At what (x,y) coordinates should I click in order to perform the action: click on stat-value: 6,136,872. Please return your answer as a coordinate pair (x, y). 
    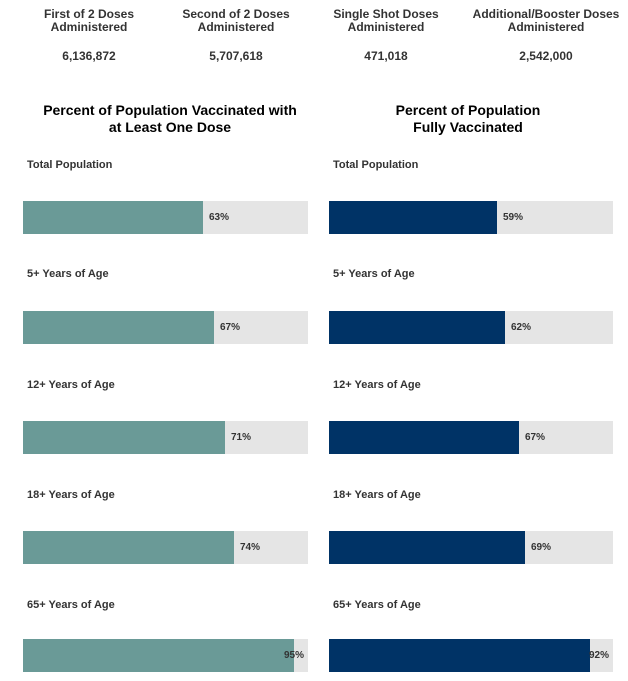
    Looking at the image, I should click on (89, 56).